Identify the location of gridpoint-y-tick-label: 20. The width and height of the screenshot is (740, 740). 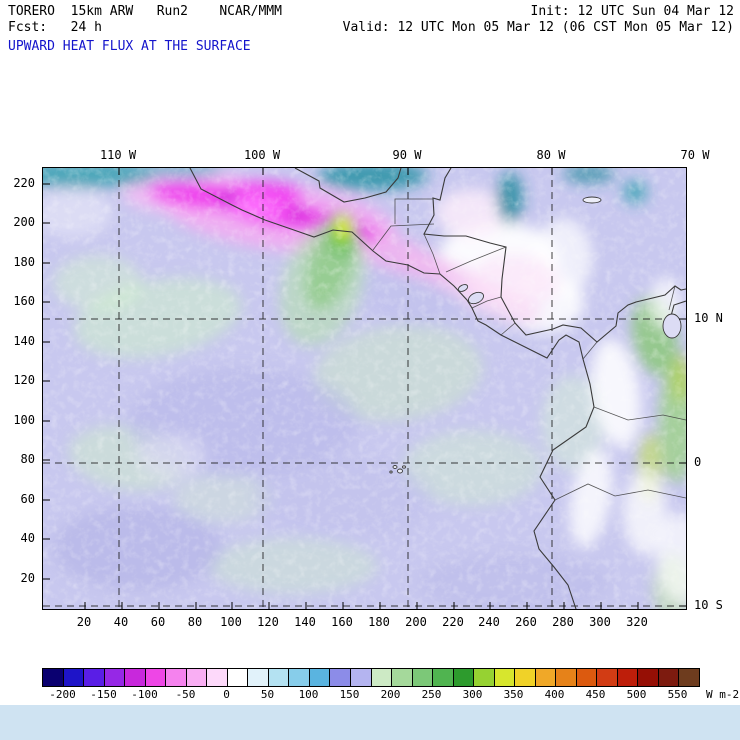
(27, 578).